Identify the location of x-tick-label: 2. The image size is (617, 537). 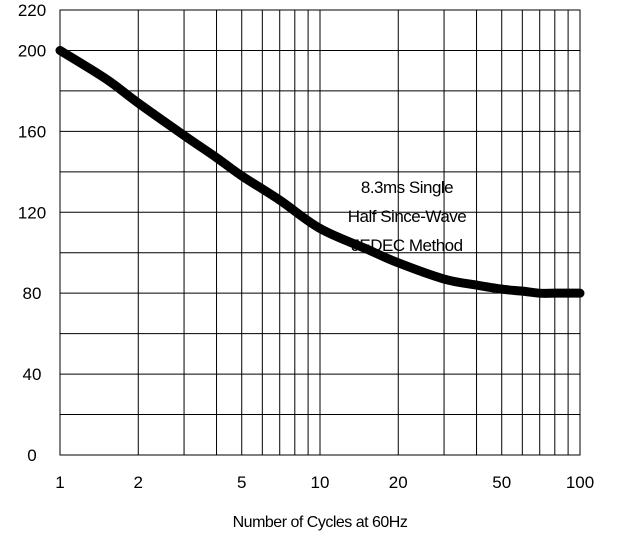
(138, 482).